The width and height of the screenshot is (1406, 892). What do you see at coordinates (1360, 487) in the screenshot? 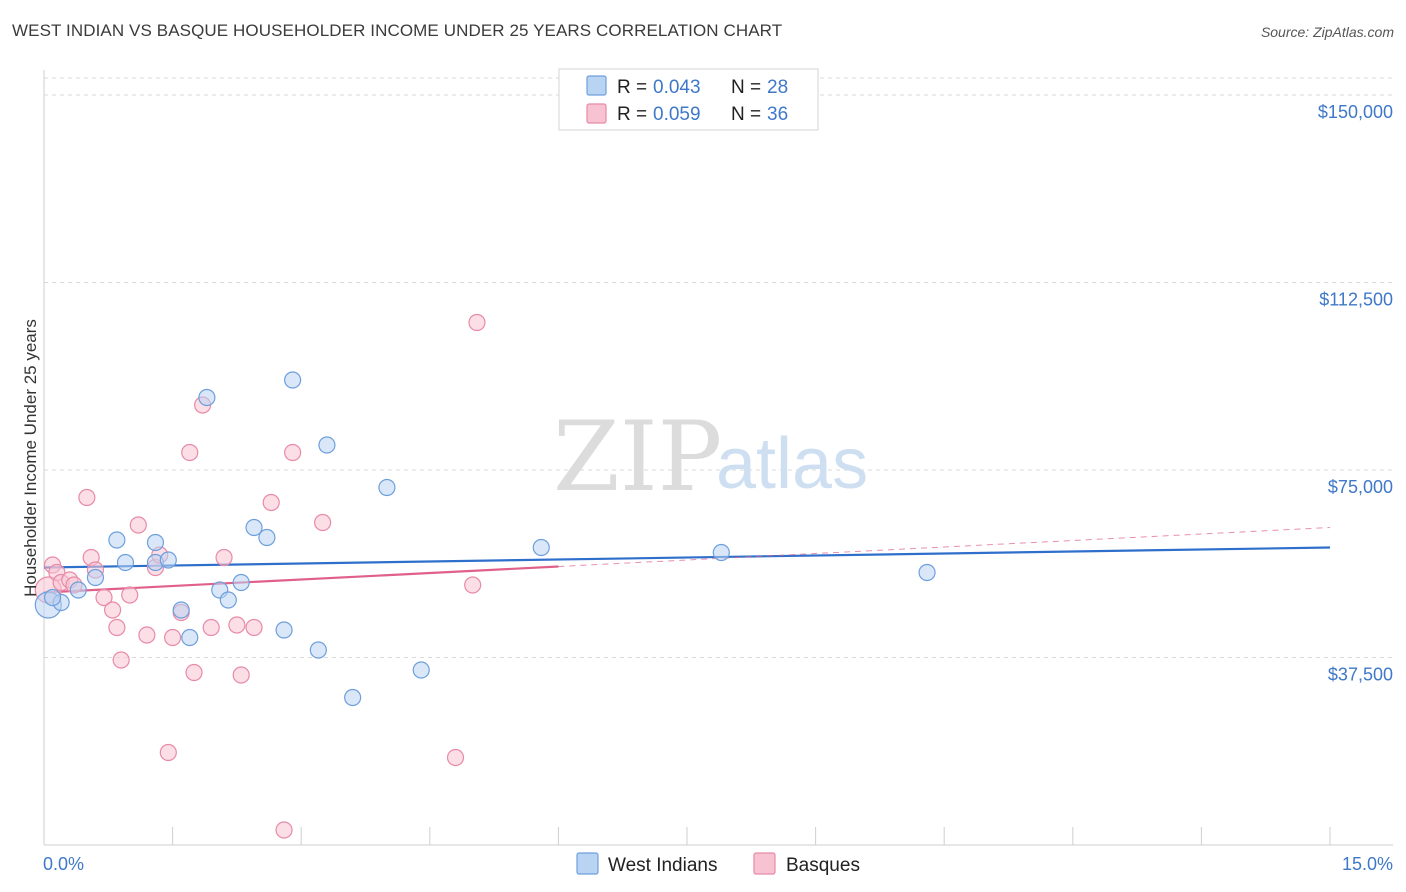
I see `y-tick-label: $75,000` at bounding box center [1360, 487].